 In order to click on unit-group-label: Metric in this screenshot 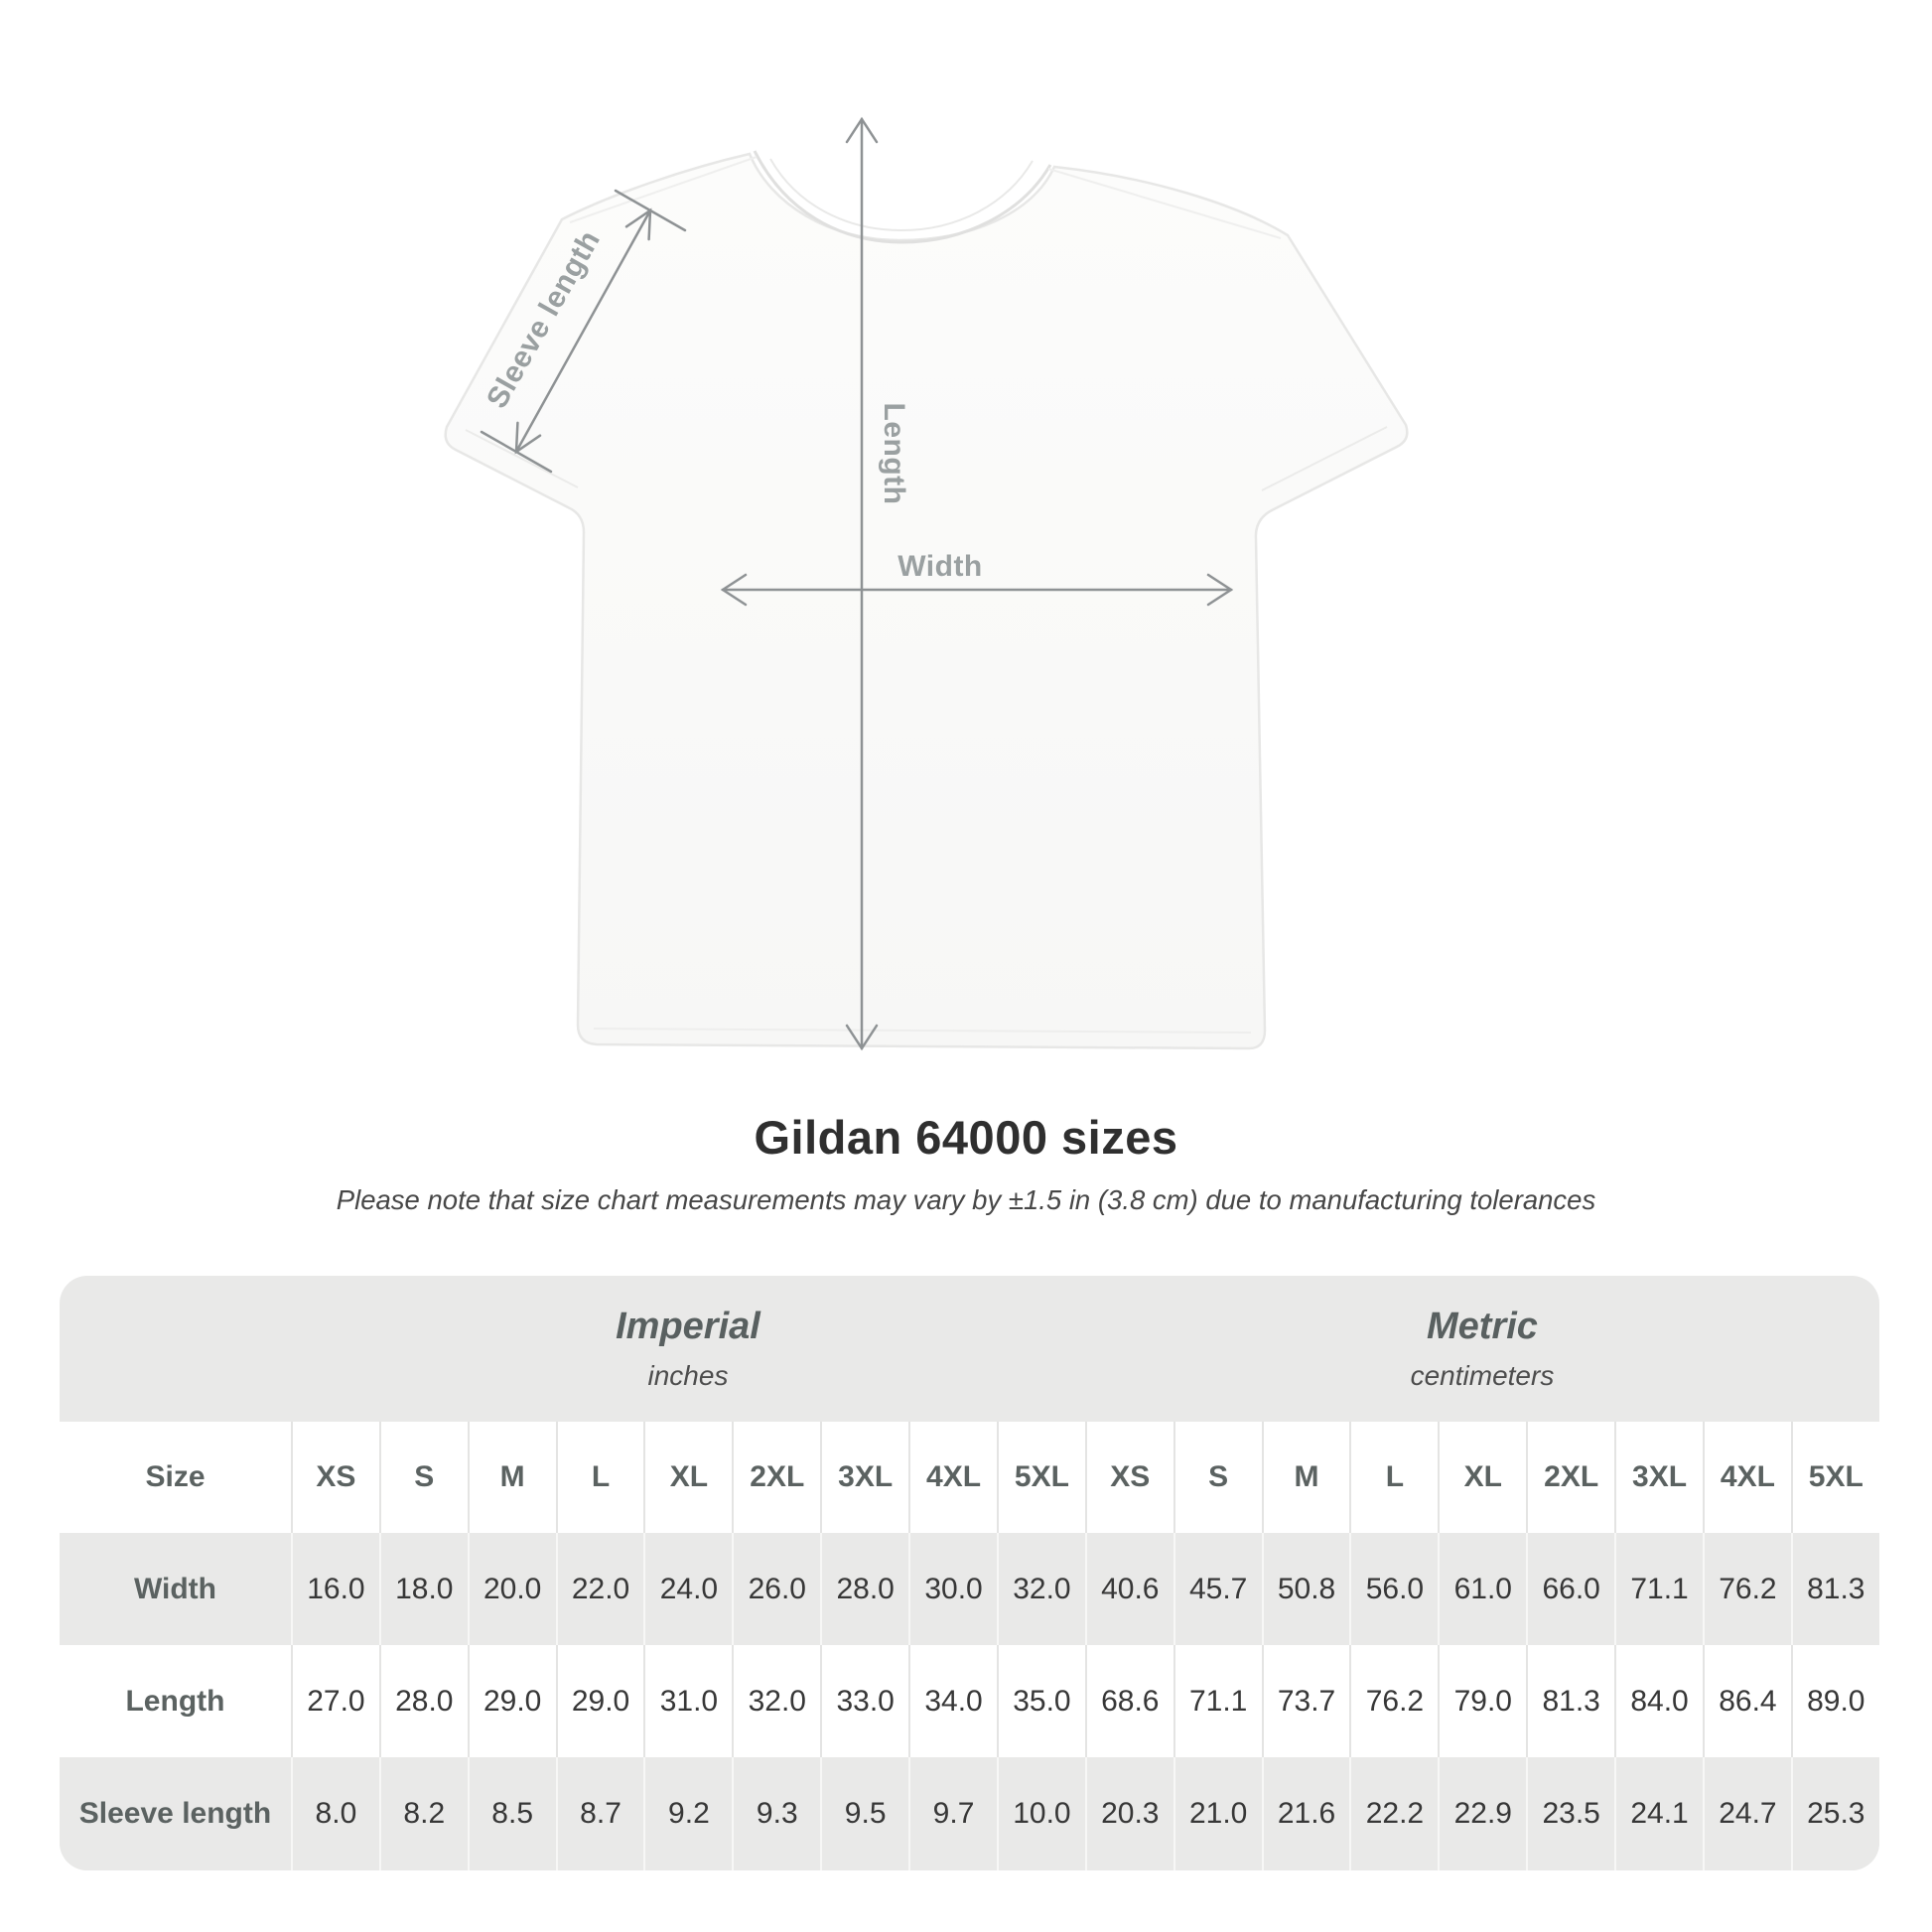, I will do `click(1483, 1326)`.